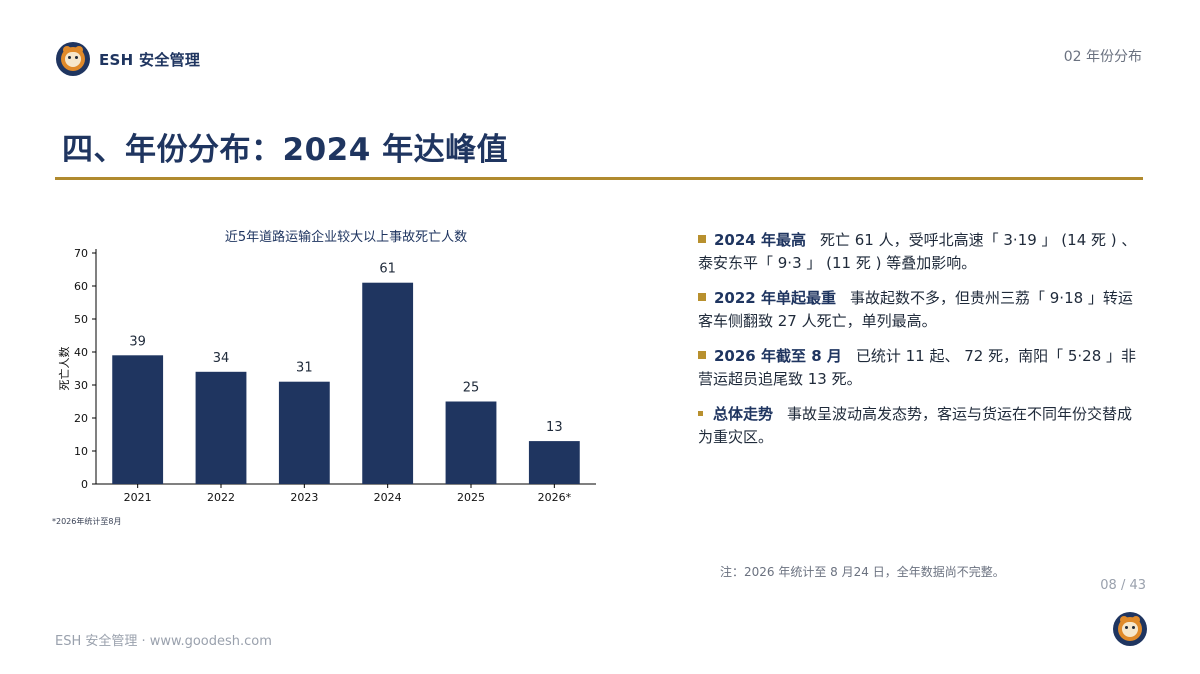 This screenshot has height=674, width=1200. I want to click on y-tick-label: 50, so click(81, 319).